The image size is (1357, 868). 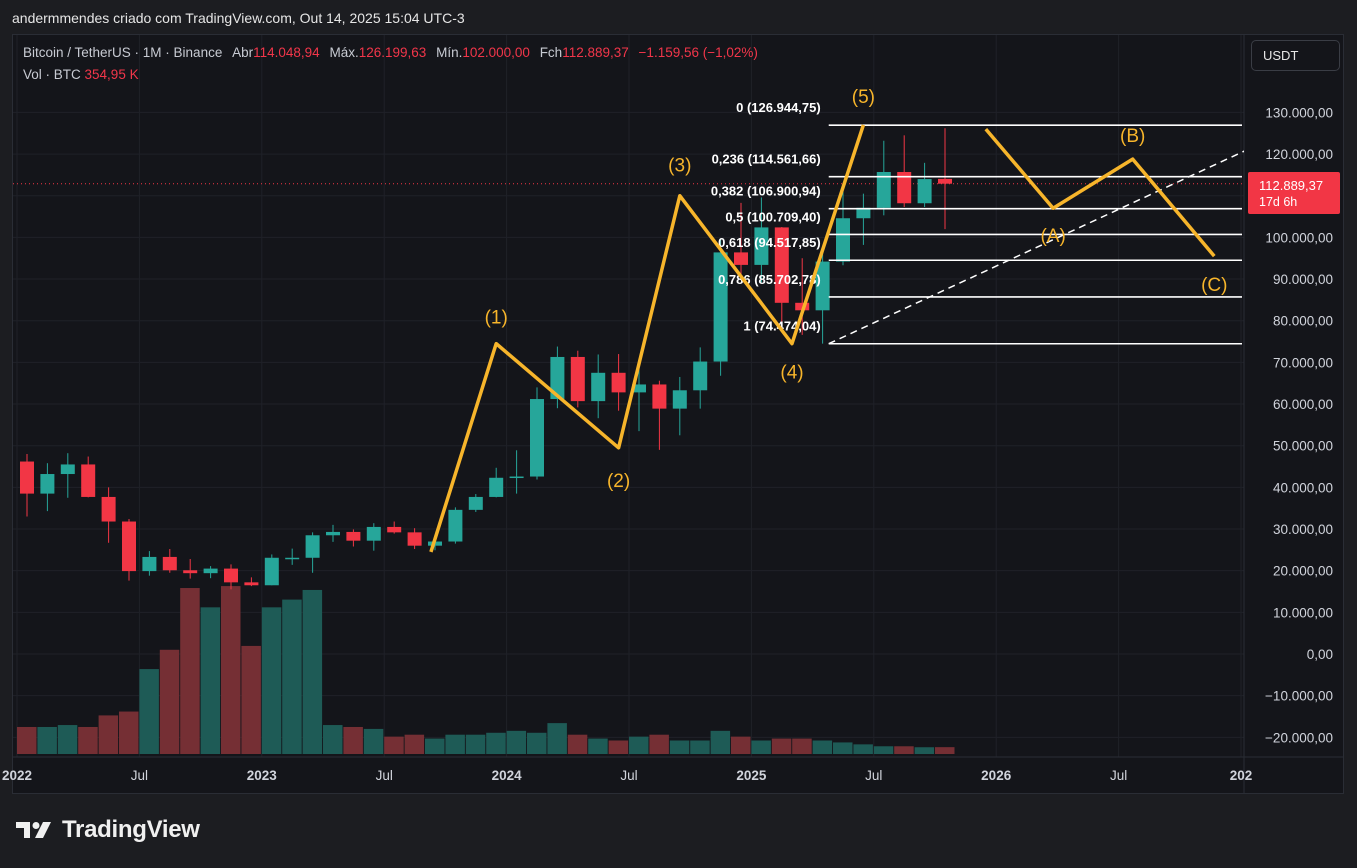 What do you see at coordinates (262, 775) in the screenshot?
I see `time-axis-label: 2023` at bounding box center [262, 775].